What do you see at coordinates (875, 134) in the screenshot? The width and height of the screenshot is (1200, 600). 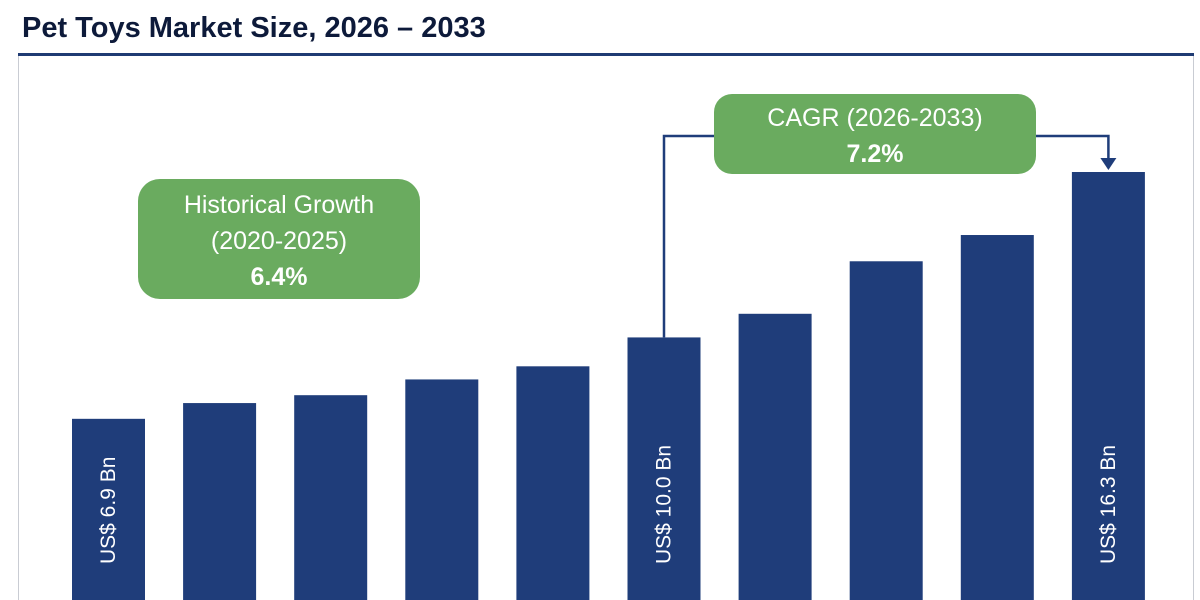 I see `cagr-callout` at bounding box center [875, 134].